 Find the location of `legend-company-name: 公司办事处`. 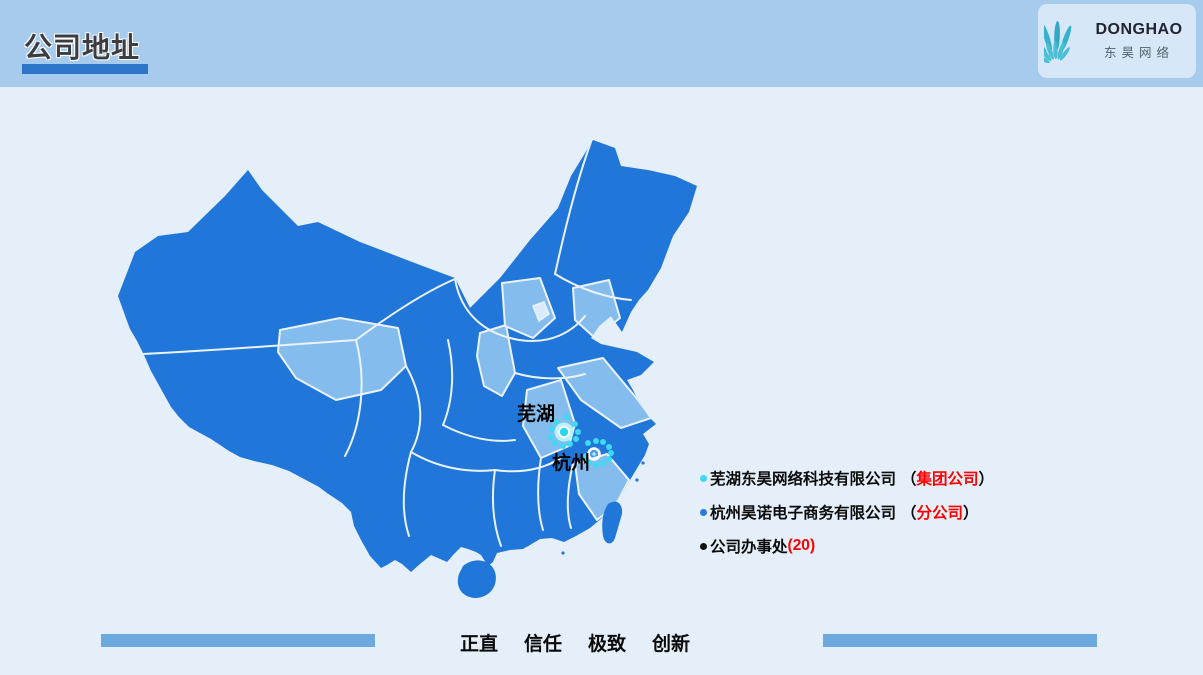

legend-company-name: 公司办事处 is located at coordinates (749, 547).